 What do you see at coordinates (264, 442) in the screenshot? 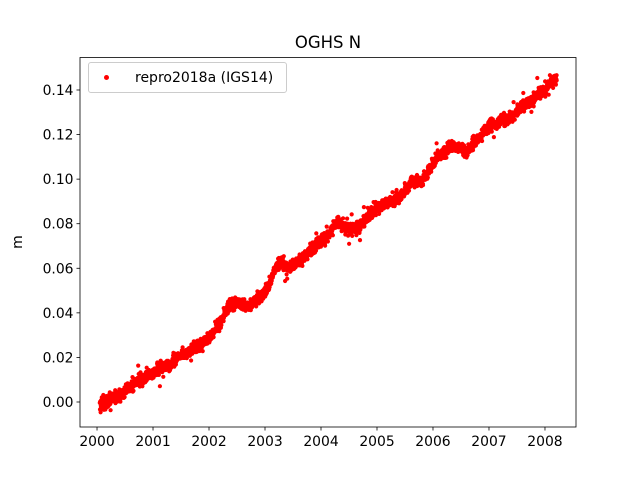
I see `x-tick-label: 2003` at bounding box center [264, 442].